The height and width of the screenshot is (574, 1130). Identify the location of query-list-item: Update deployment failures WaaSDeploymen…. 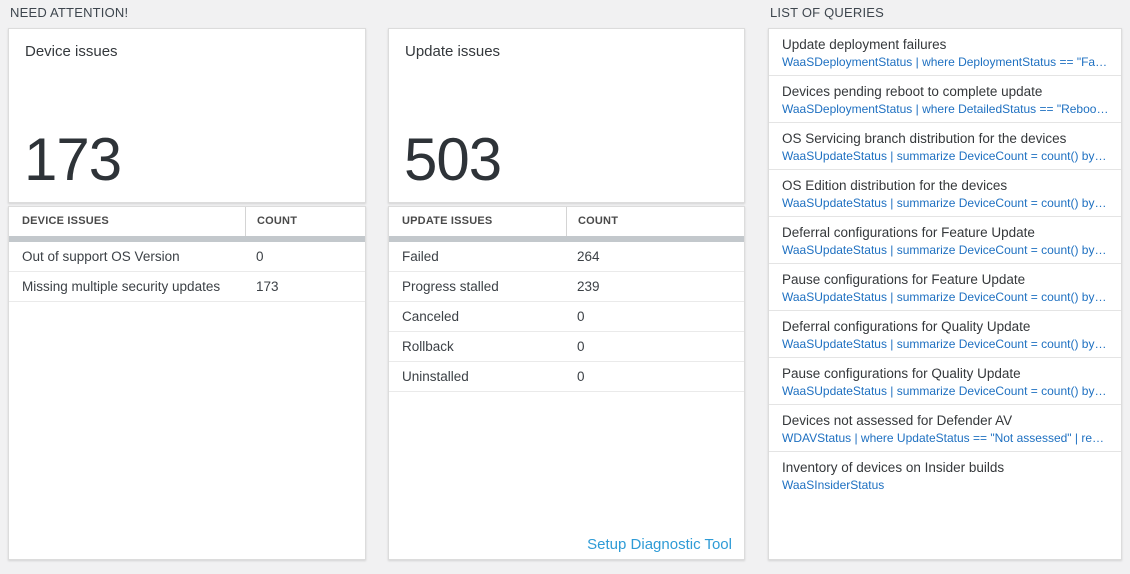
(945, 52).